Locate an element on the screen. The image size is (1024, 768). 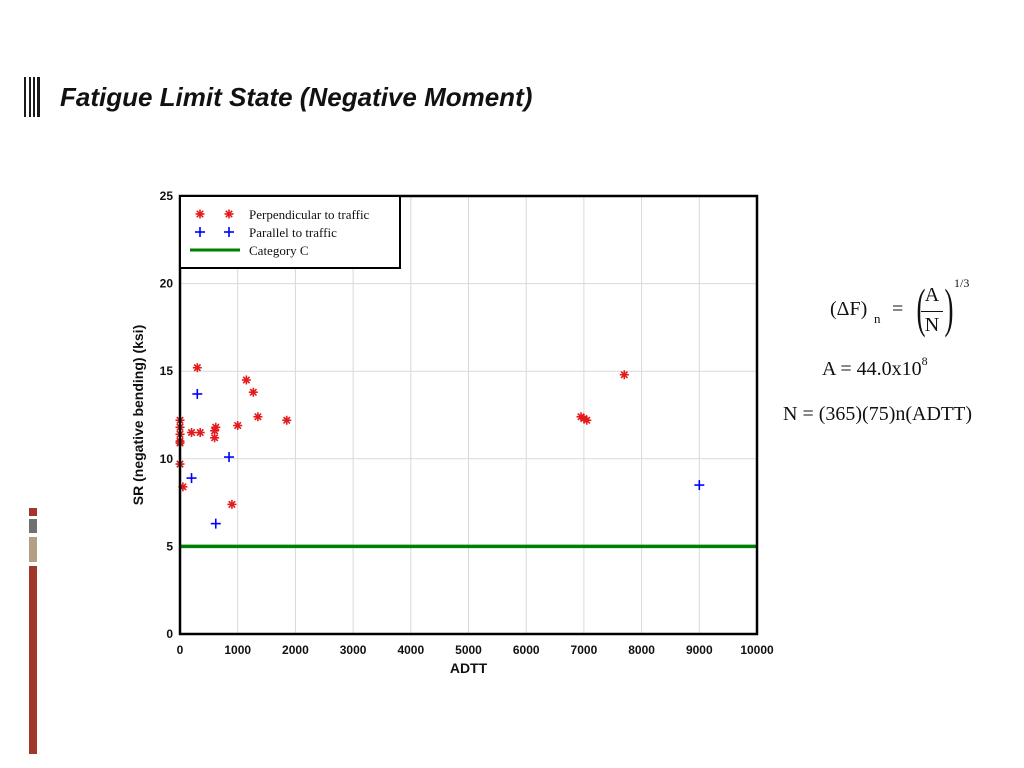
x-tick-label: 10000 is located at coordinates (757, 650).